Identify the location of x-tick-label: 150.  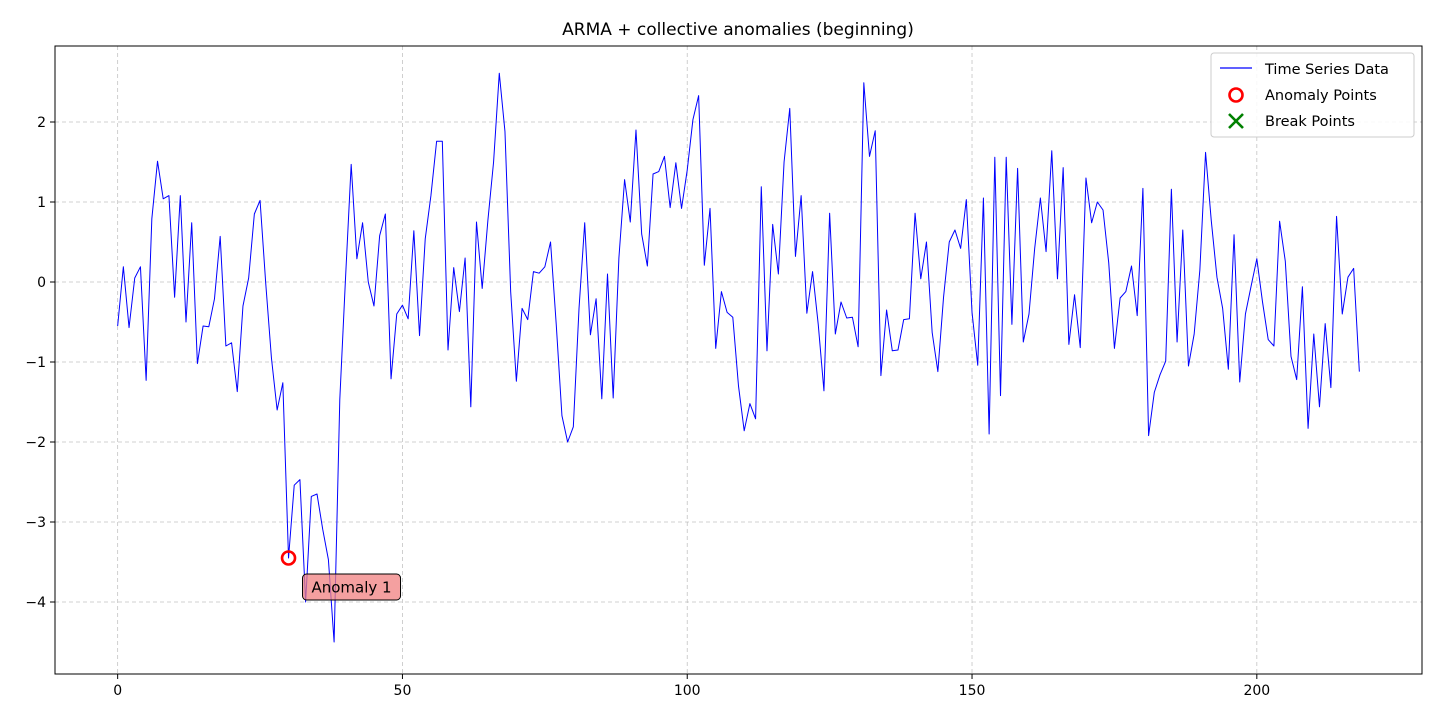
(972, 691).